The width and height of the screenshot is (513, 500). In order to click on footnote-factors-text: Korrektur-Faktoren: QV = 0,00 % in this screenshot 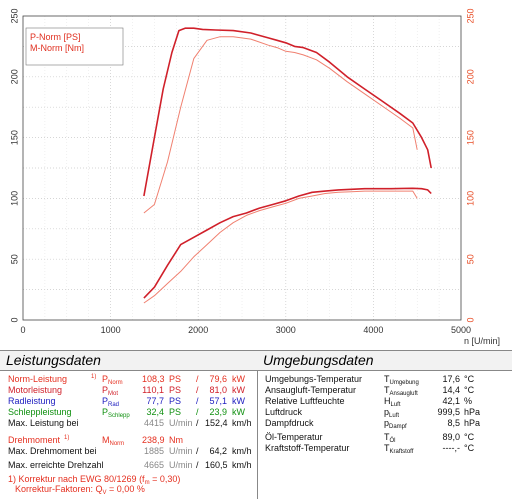, I will do `click(80, 490)`.